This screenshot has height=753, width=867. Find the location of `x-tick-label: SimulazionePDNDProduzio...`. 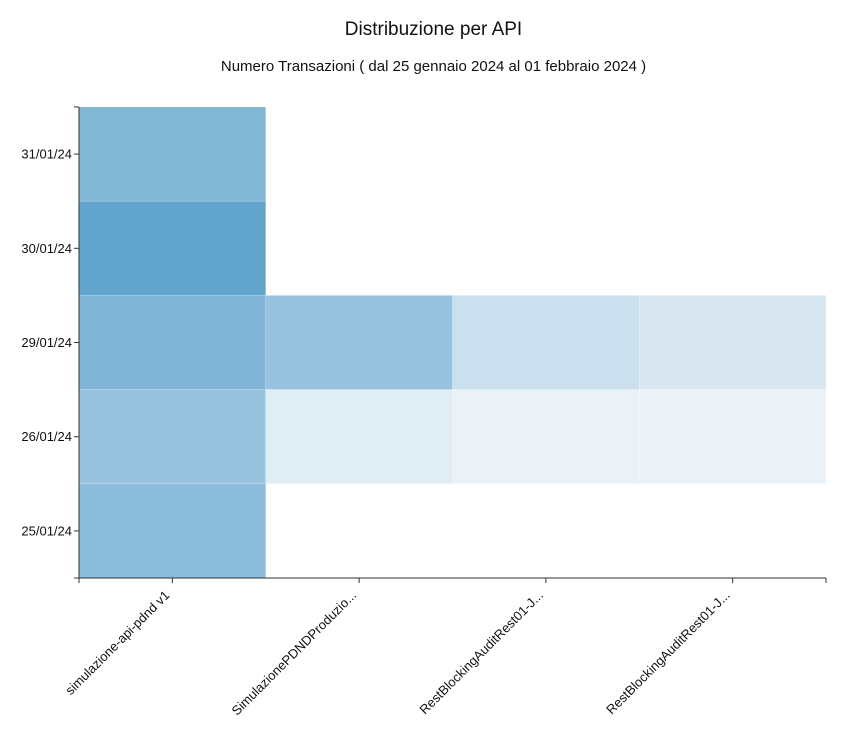

x-tick-label: SimulazionePDNDProduzio... is located at coordinates (294, 653).